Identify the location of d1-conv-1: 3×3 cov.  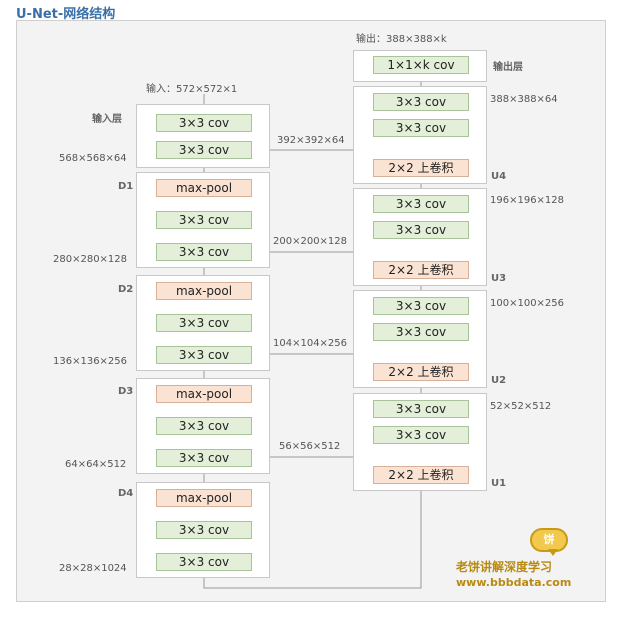
(204, 220).